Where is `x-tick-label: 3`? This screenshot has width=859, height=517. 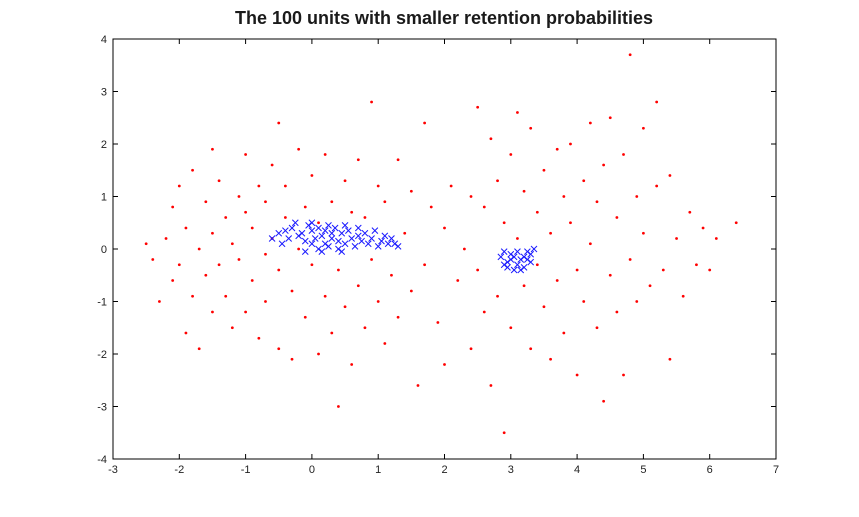
x-tick-label: 3 is located at coordinates (511, 470).